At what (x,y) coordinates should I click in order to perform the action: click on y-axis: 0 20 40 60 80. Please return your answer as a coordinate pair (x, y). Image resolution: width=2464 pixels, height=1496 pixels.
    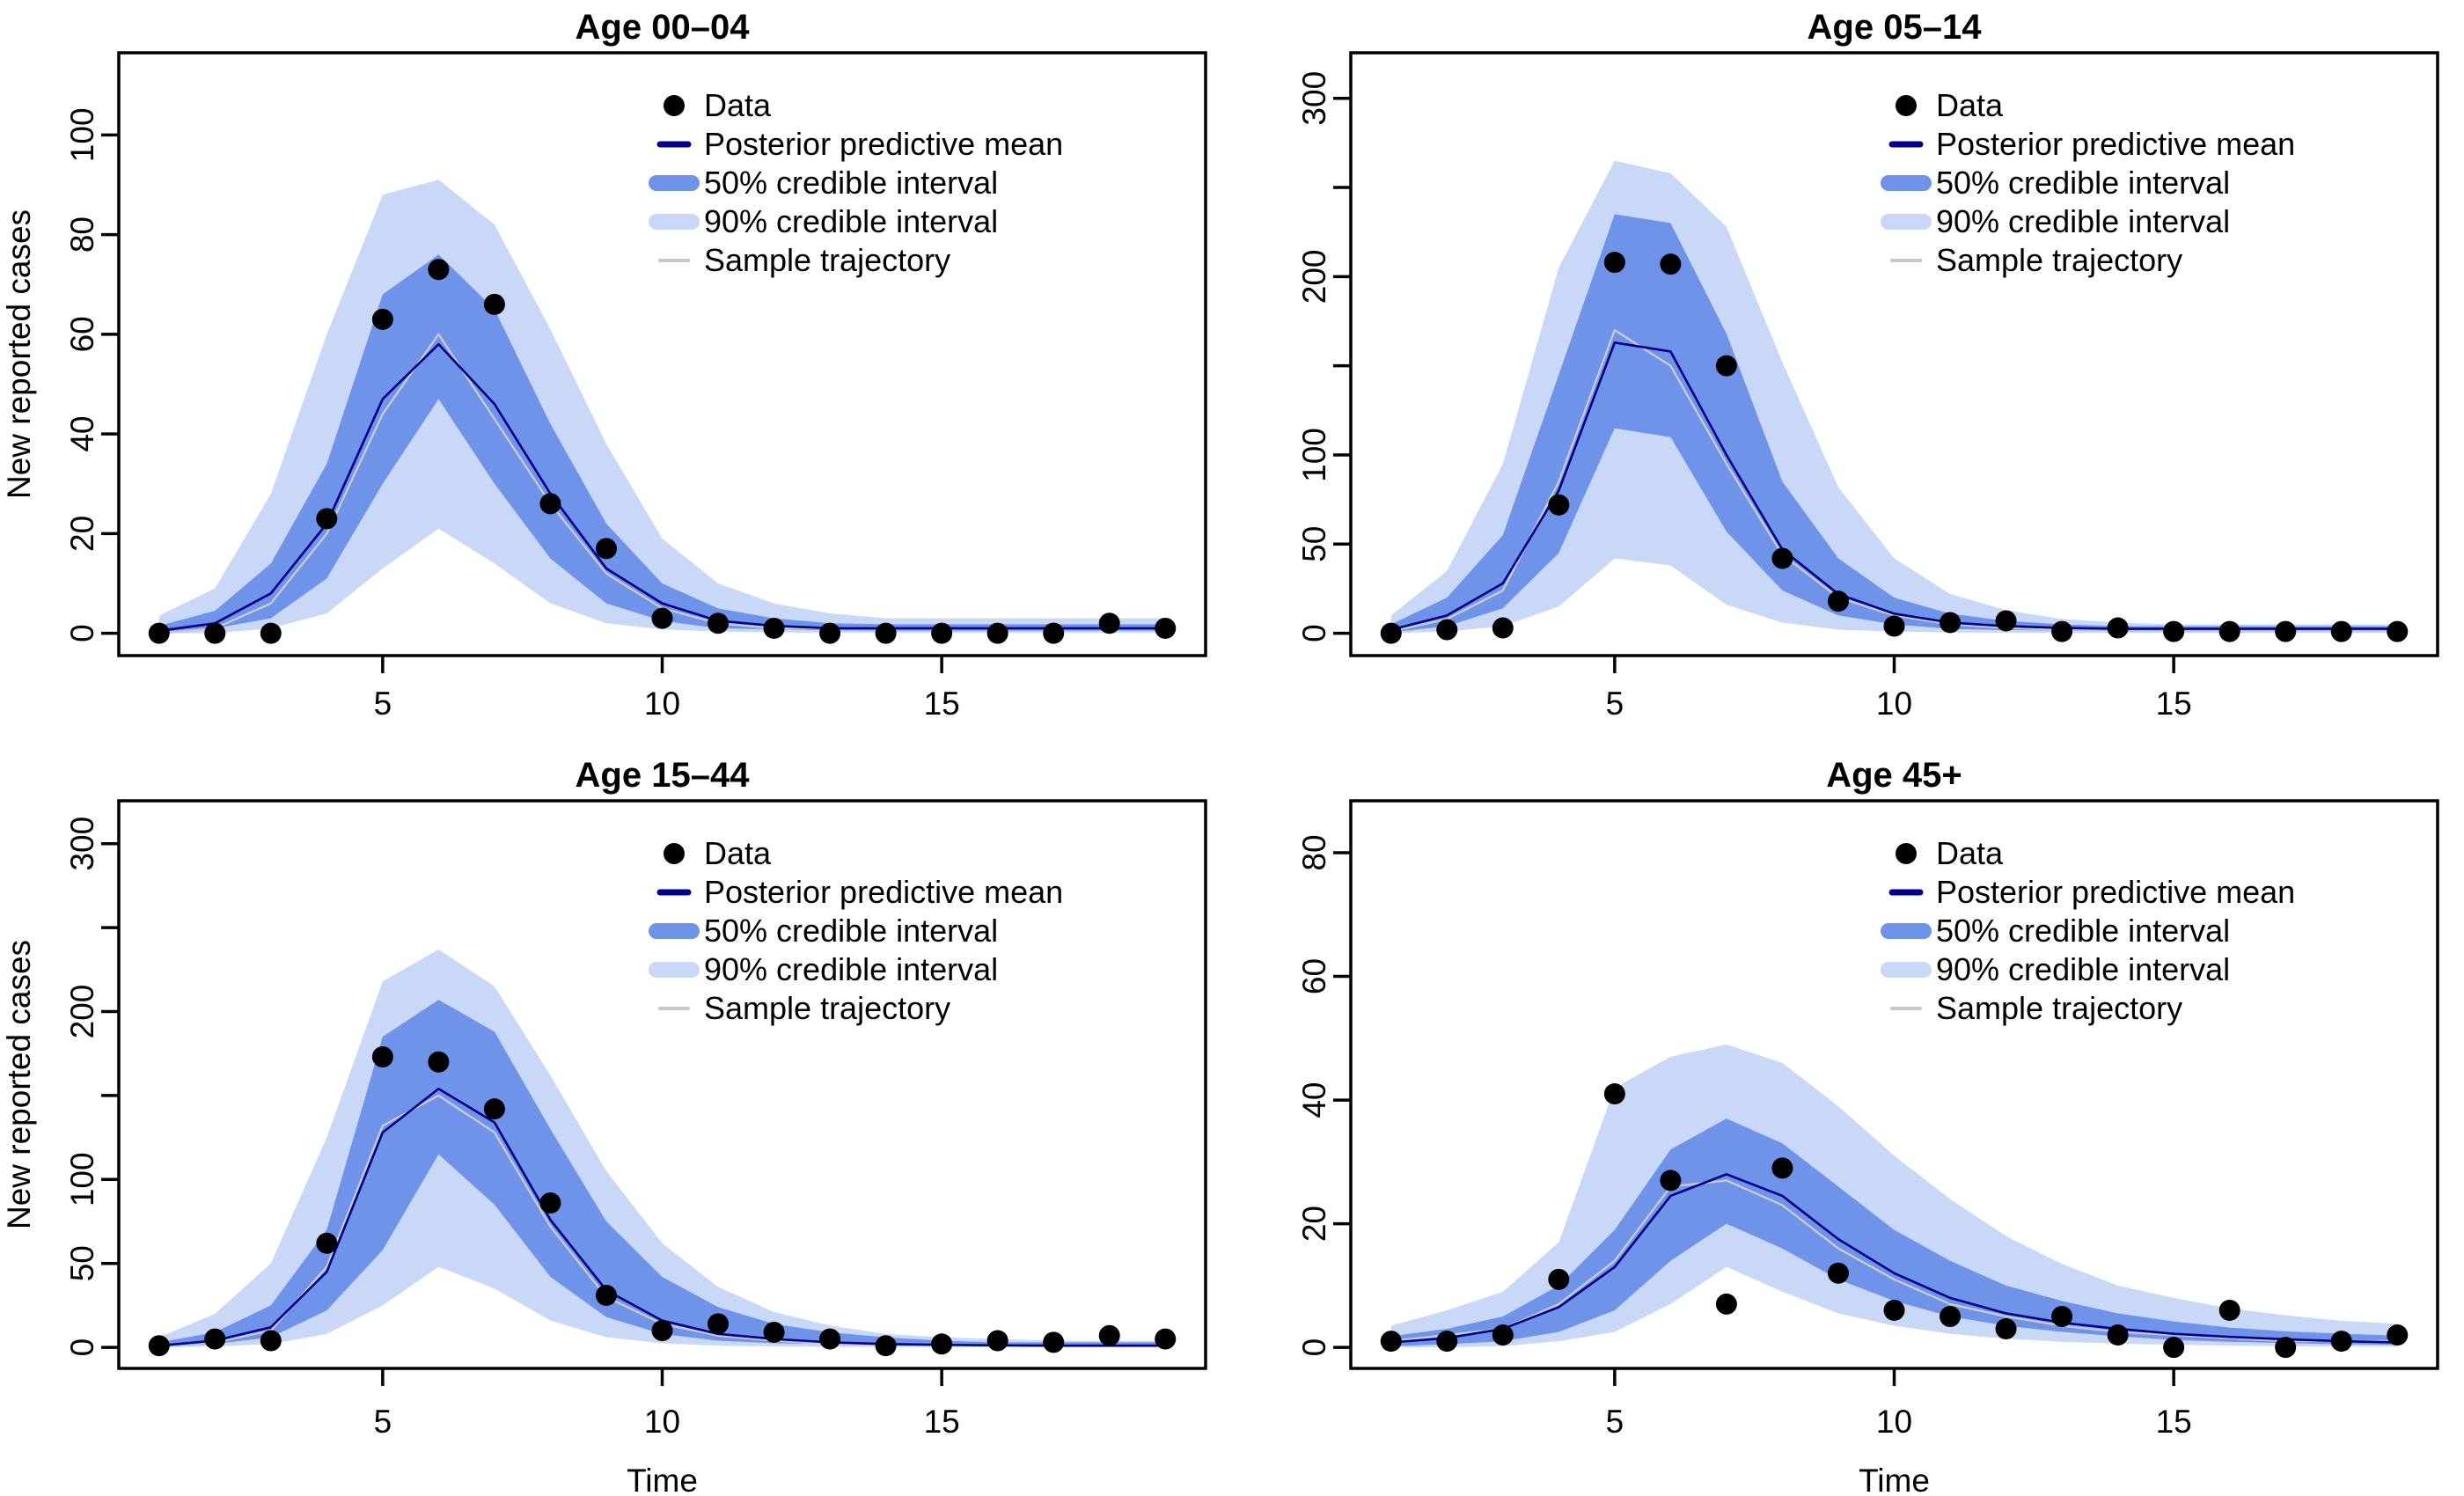
    Looking at the image, I should click on (1323, 1095).